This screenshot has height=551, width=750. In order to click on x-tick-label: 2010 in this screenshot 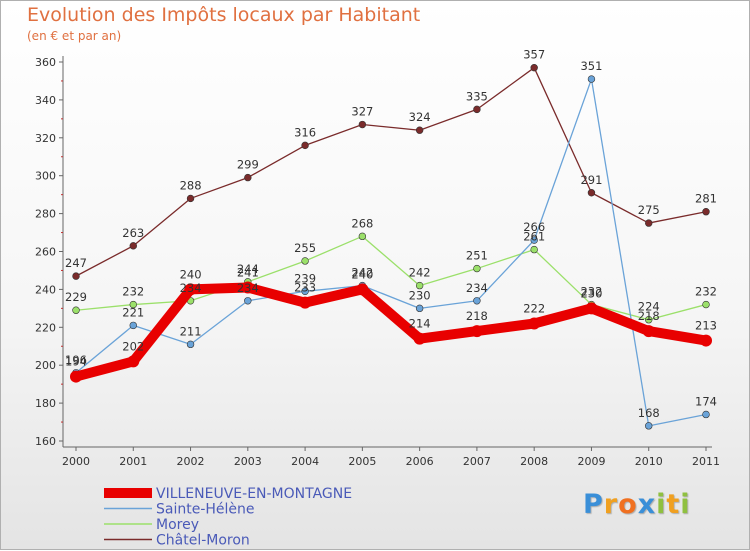, I will do `click(649, 461)`.